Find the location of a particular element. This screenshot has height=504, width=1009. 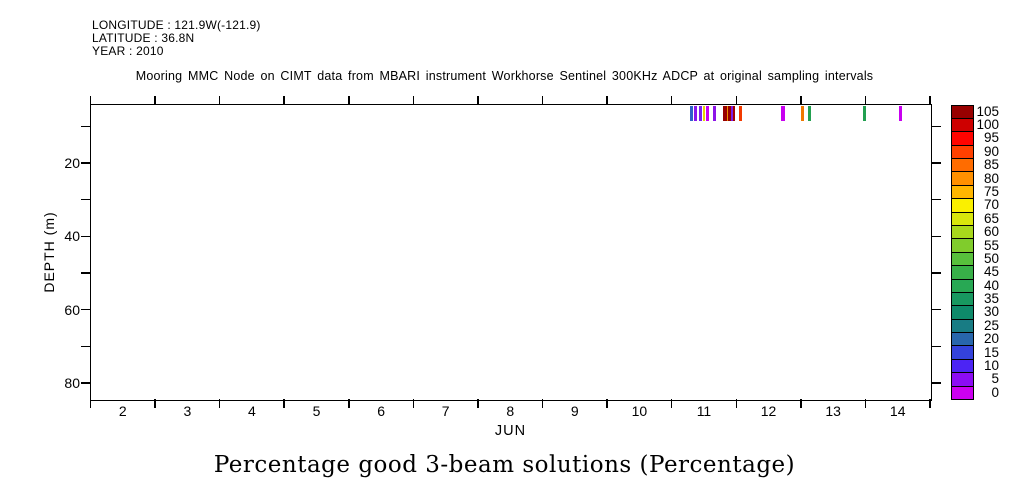

y-tick-label: 60 is located at coordinates (72, 309).